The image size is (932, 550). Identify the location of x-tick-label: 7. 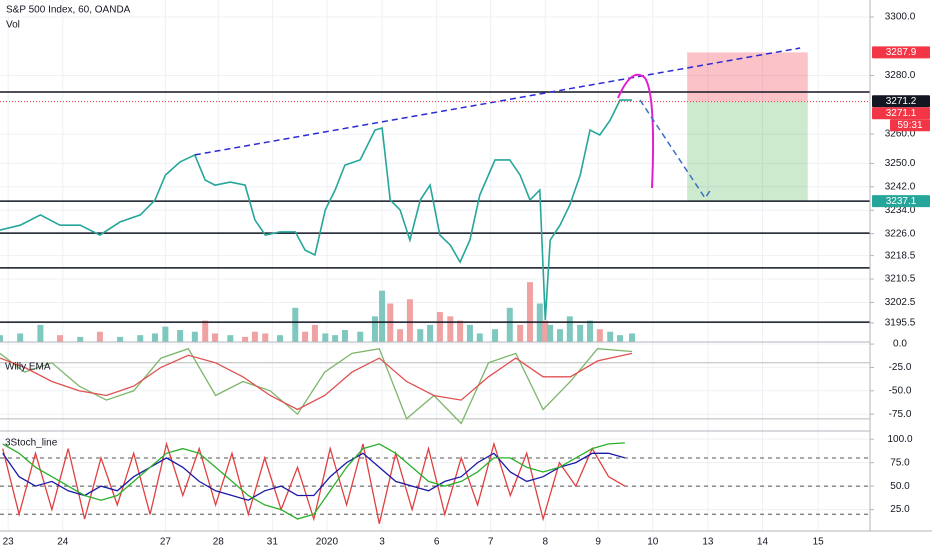
(491, 542).